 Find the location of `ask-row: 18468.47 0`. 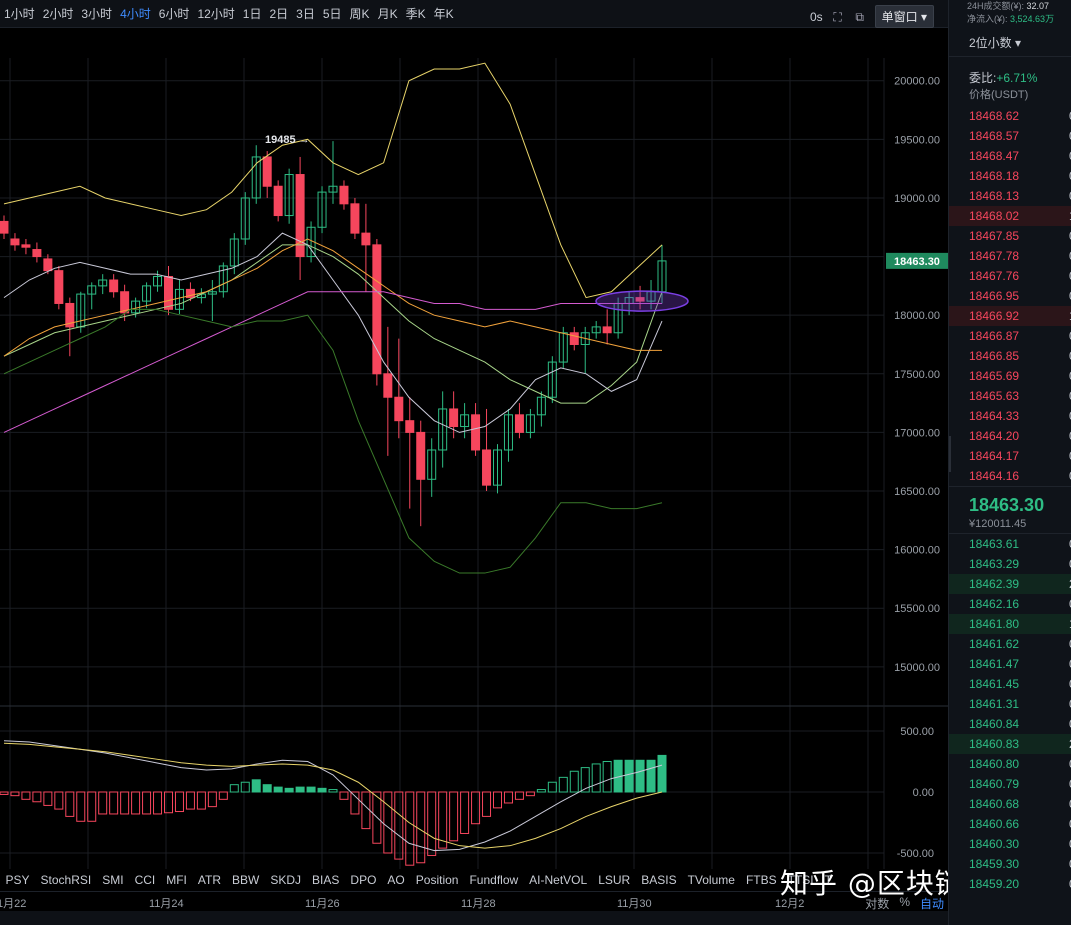

ask-row: 18468.47 0 is located at coordinates (1010, 156).